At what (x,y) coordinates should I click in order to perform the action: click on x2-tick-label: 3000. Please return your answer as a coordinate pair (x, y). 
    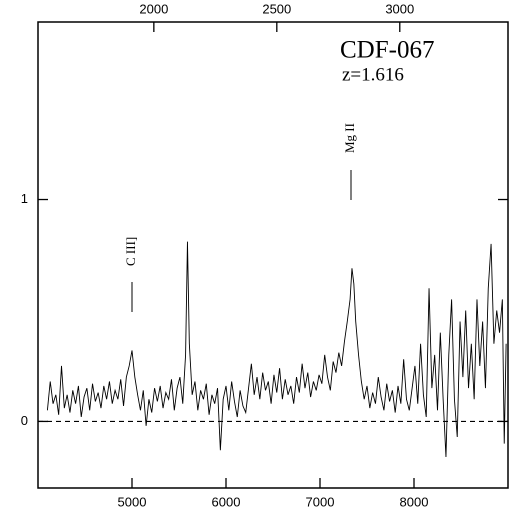
    Looking at the image, I should click on (399, 8).